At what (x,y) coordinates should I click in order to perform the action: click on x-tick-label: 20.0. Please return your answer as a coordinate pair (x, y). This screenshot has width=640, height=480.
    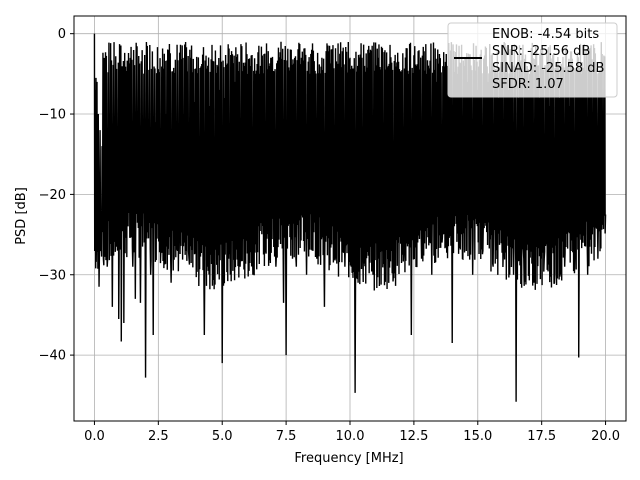
    Looking at the image, I should click on (605, 436).